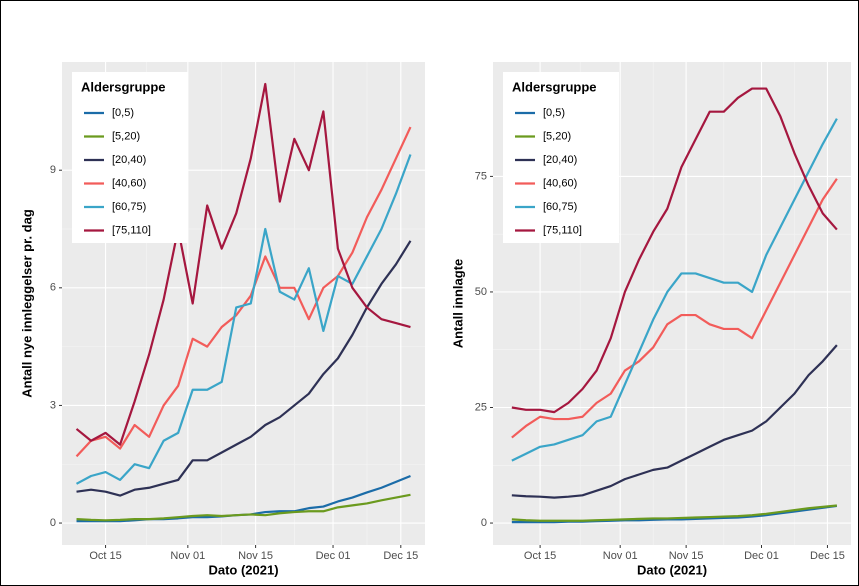 The height and width of the screenshot is (586, 859). What do you see at coordinates (457, 304) in the screenshot?
I see `y-axis-title: Antall innlagte` at bounding box center [457, 304].